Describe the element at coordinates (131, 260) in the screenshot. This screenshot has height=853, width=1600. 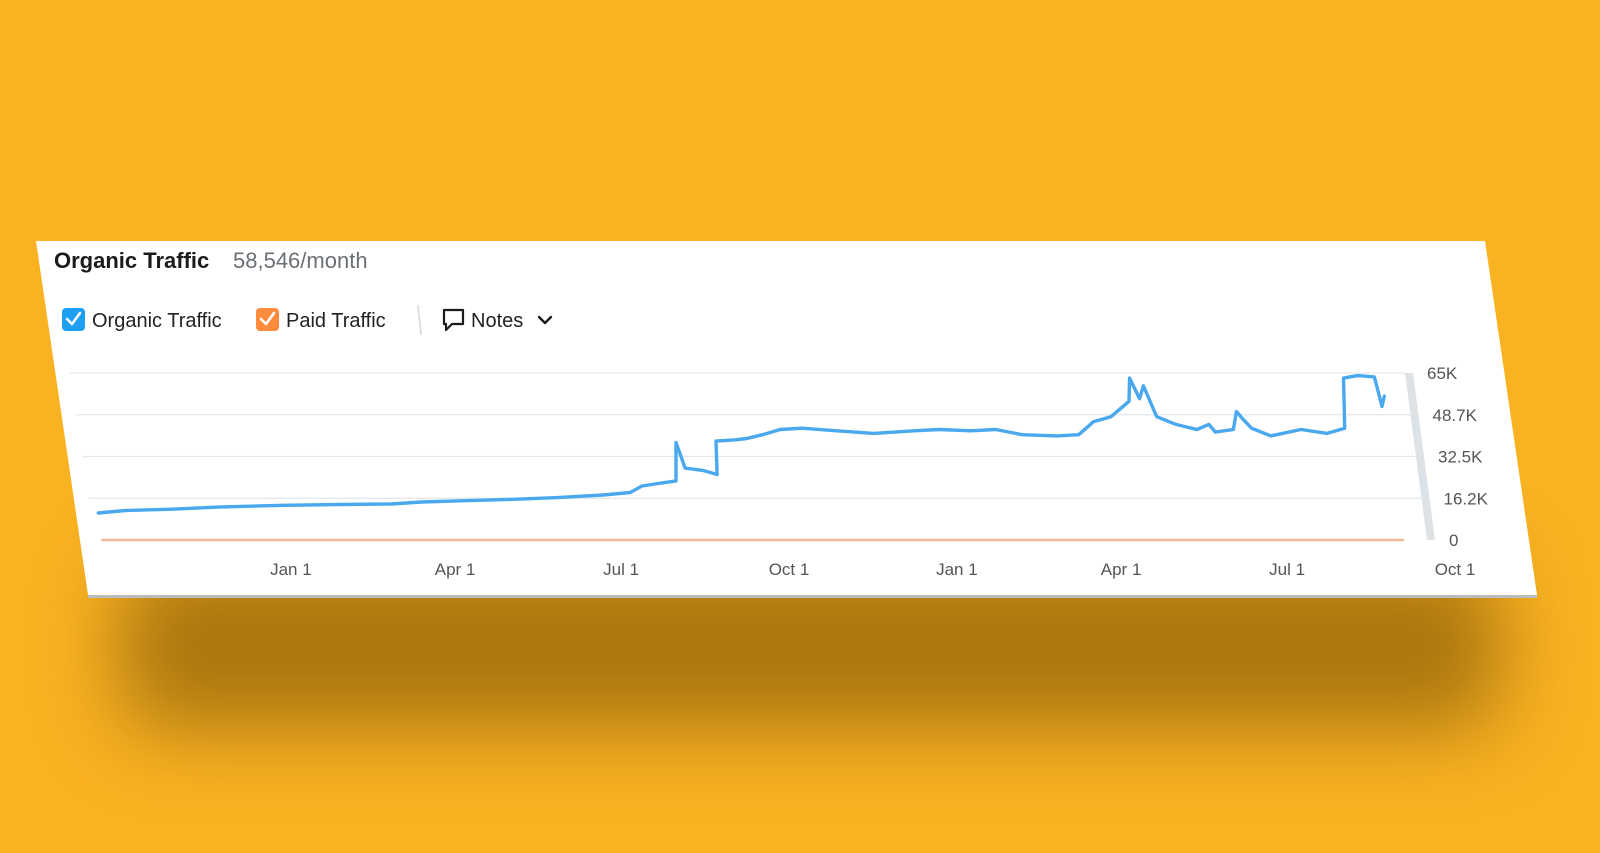
I see `chart-title: Organic Traffic` at that location.